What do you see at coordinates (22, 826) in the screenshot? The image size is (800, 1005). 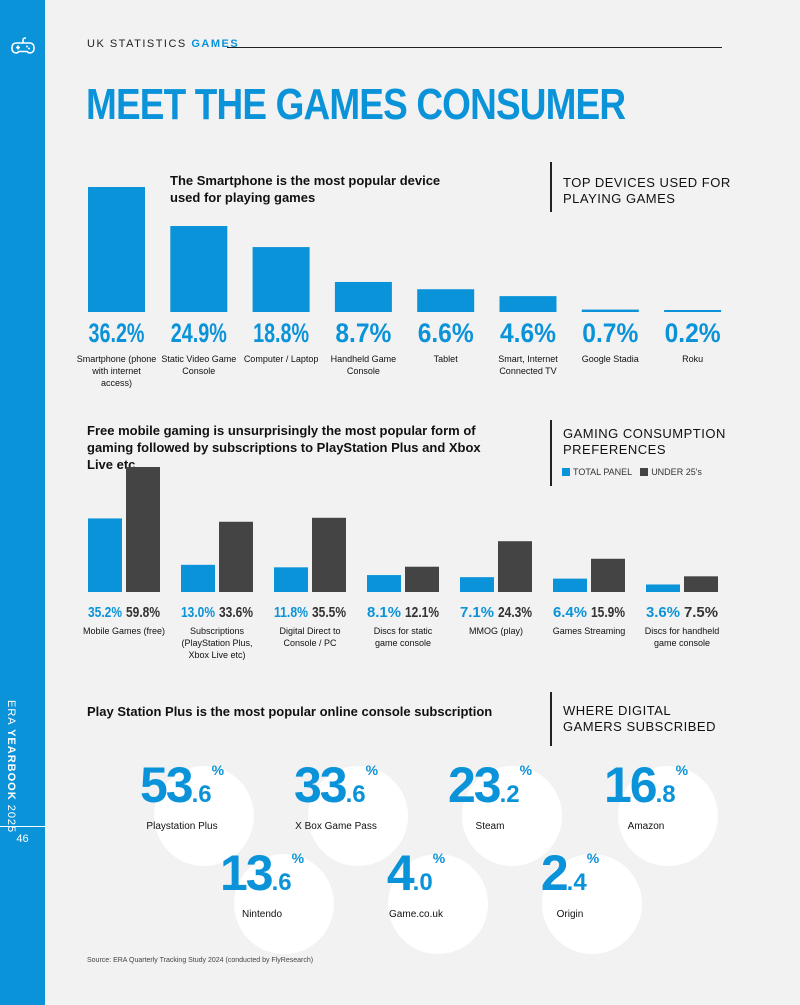 I see `sidebar-divider` at bounding box center [22, 826].